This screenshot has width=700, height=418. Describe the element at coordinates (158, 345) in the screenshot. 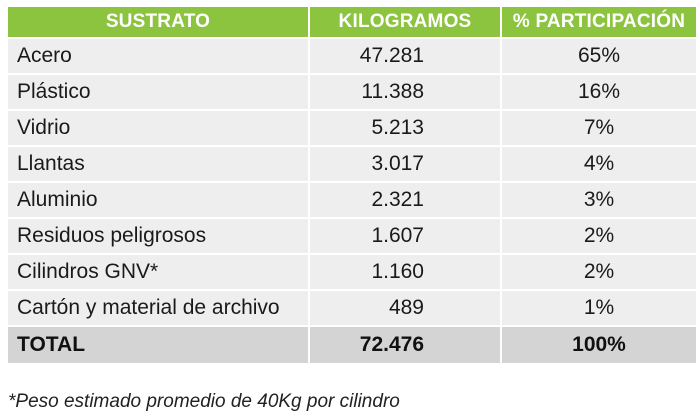

I see `total-label: TOTAL` at that location.